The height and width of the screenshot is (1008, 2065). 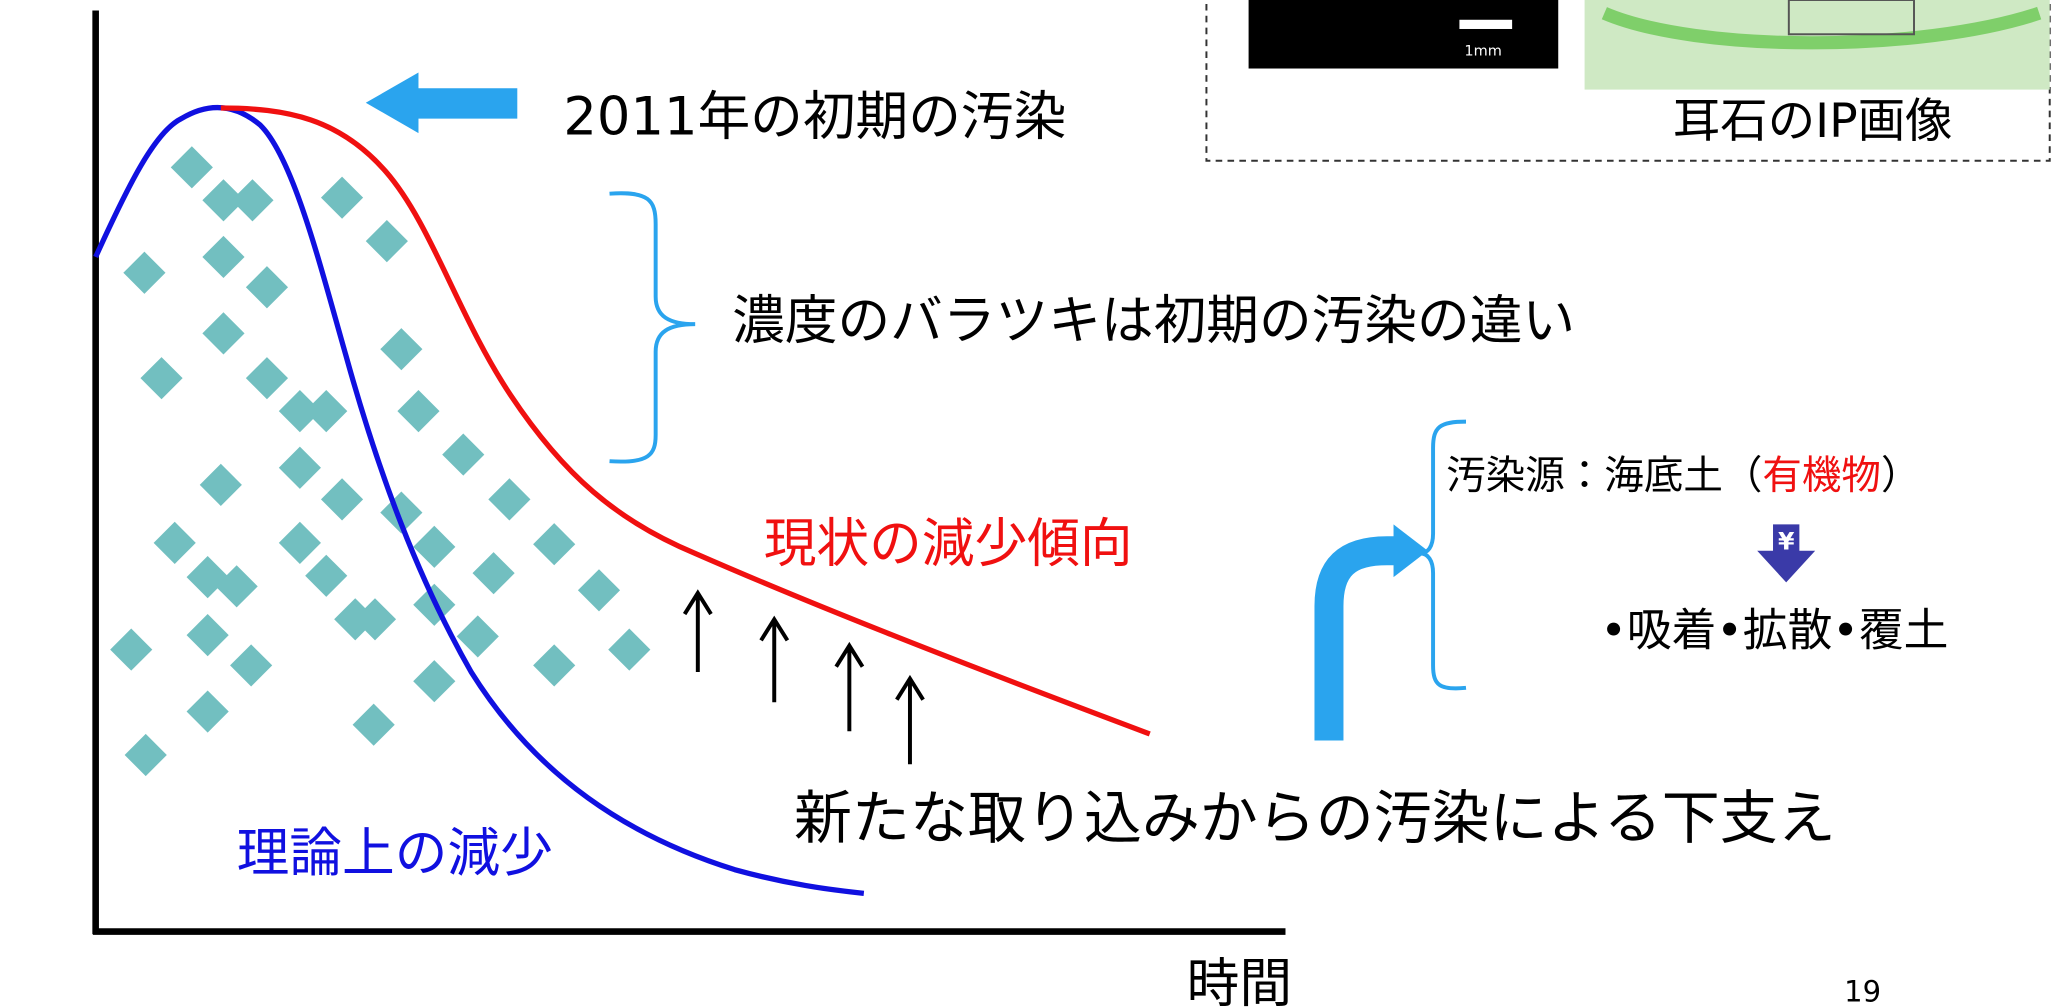 What do you see at coordinates (1774, 630) in the screenshot?
I see `process-label: •吸着•拡散•覆土` at bounding box center [1774, 630].